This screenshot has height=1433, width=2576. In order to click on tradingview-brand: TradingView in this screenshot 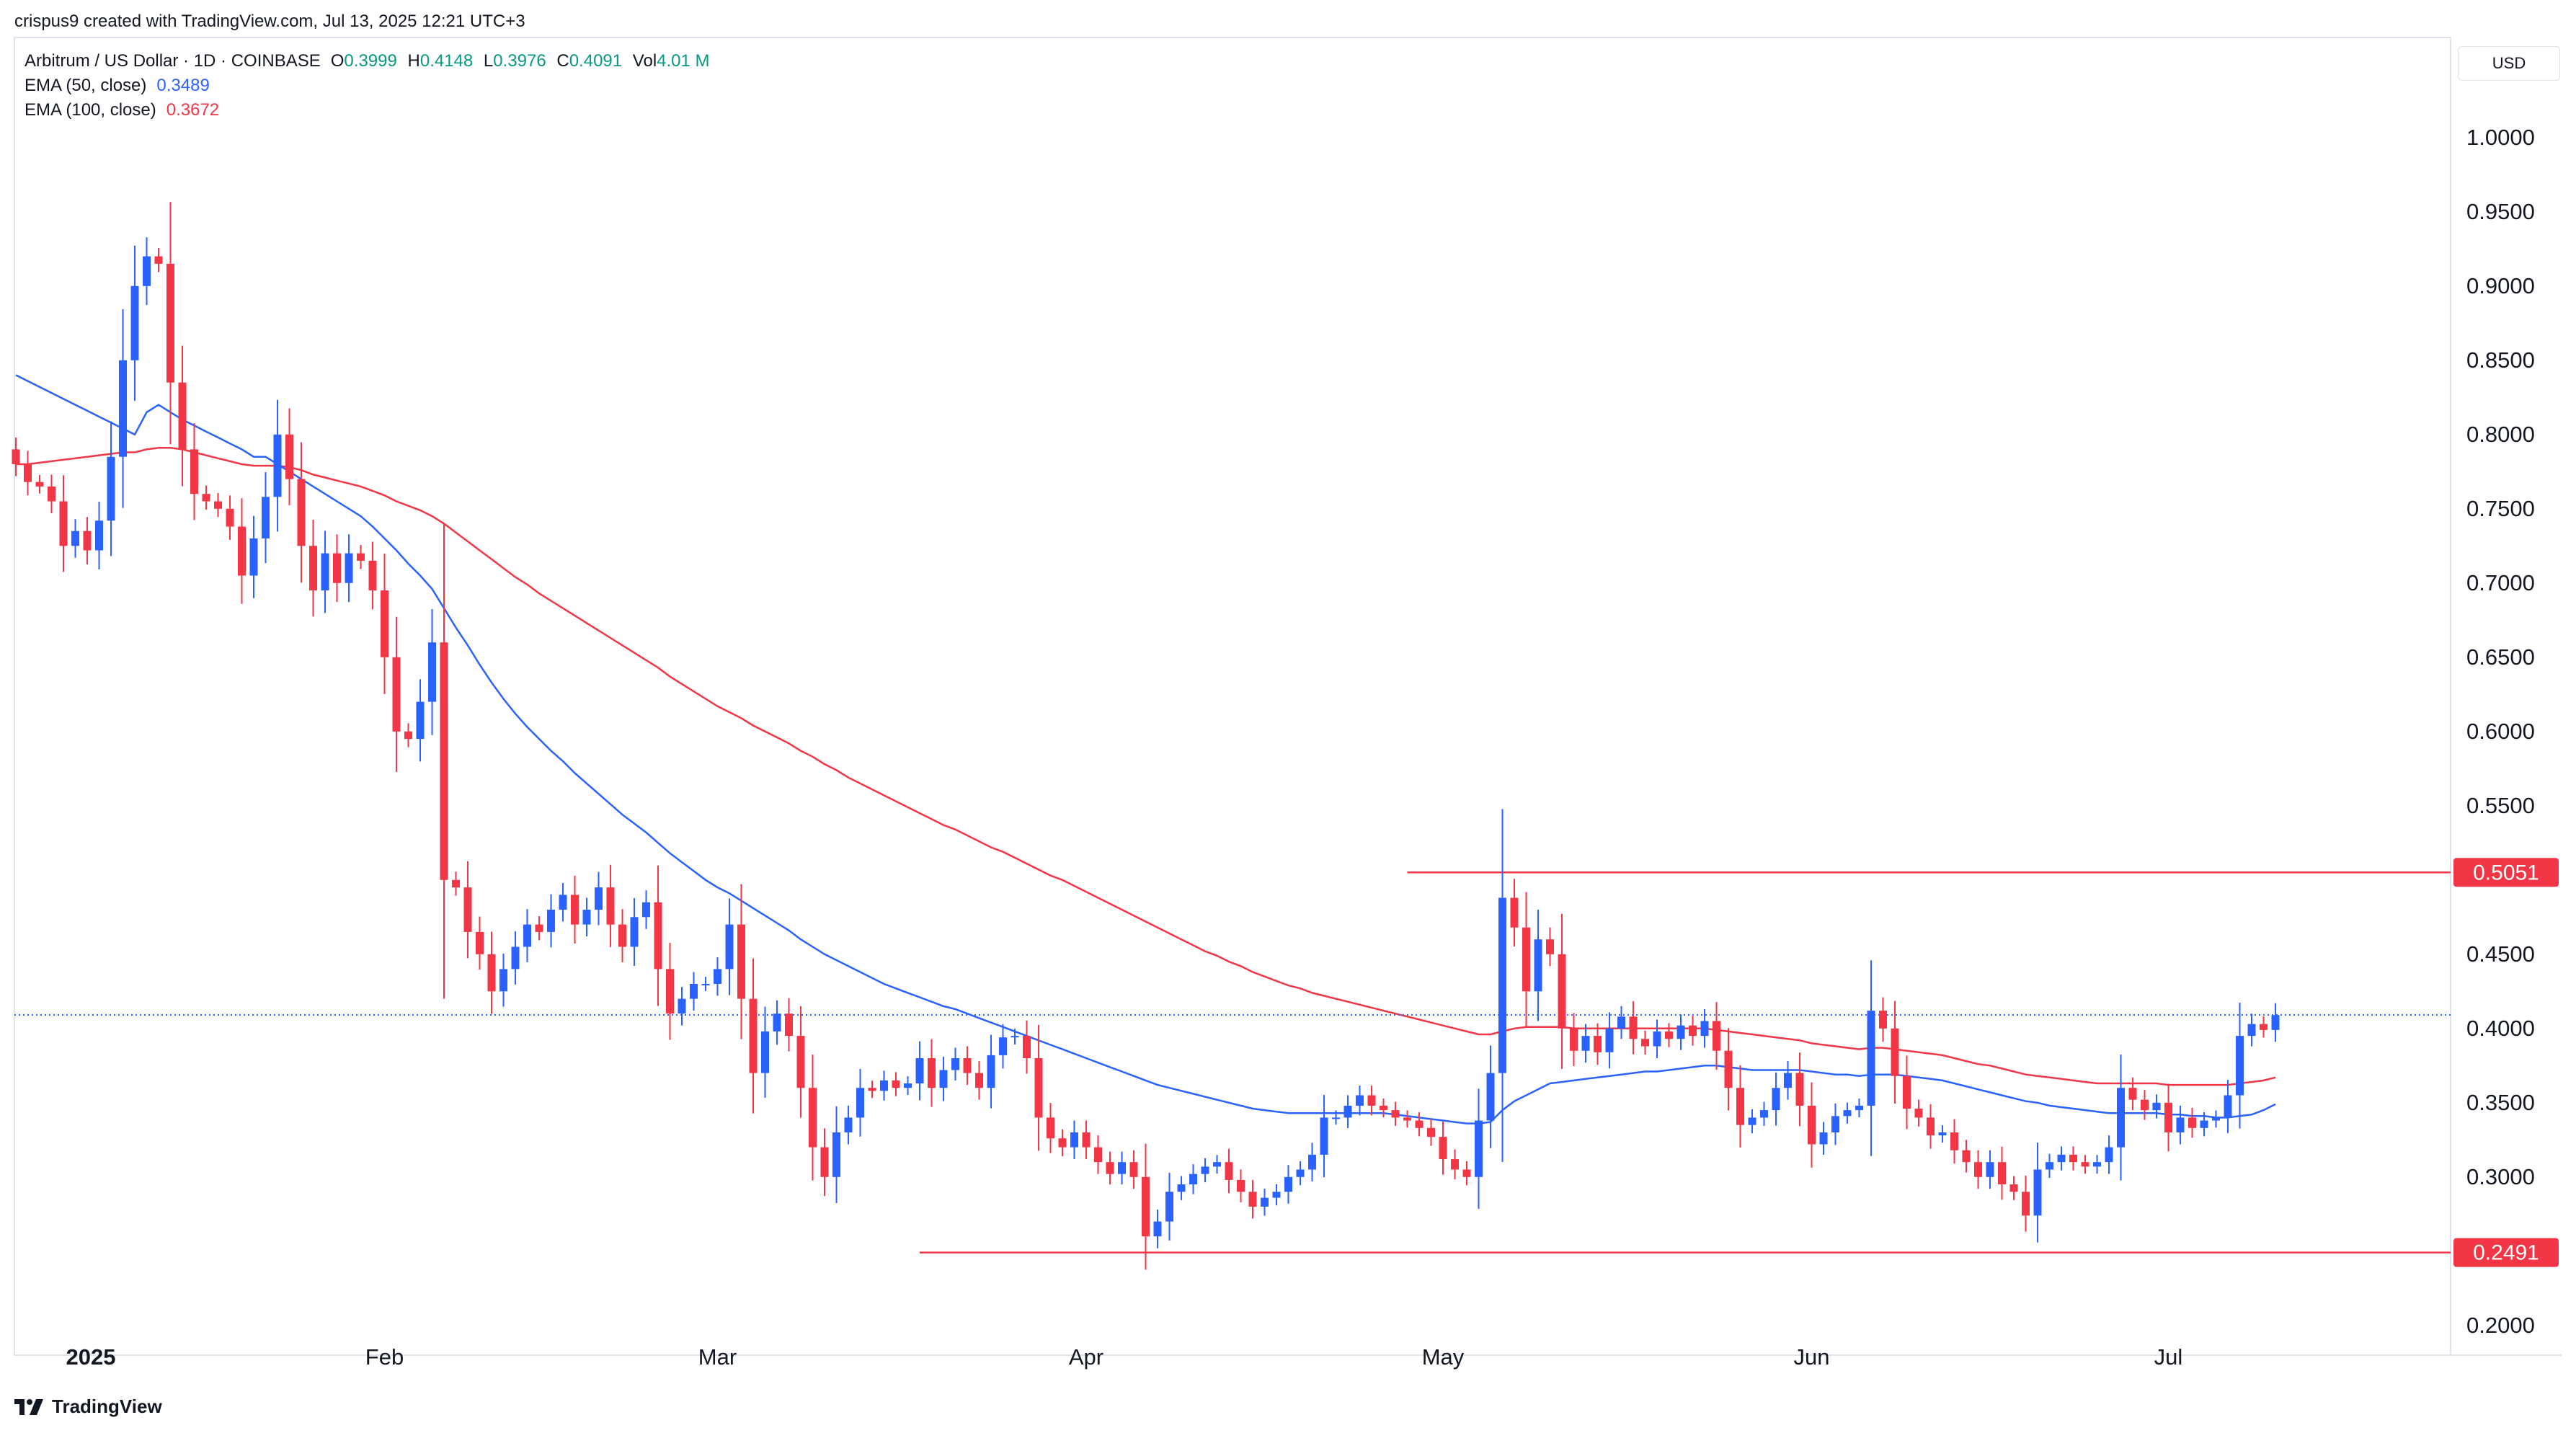, I will do `click(88, 1407)`.